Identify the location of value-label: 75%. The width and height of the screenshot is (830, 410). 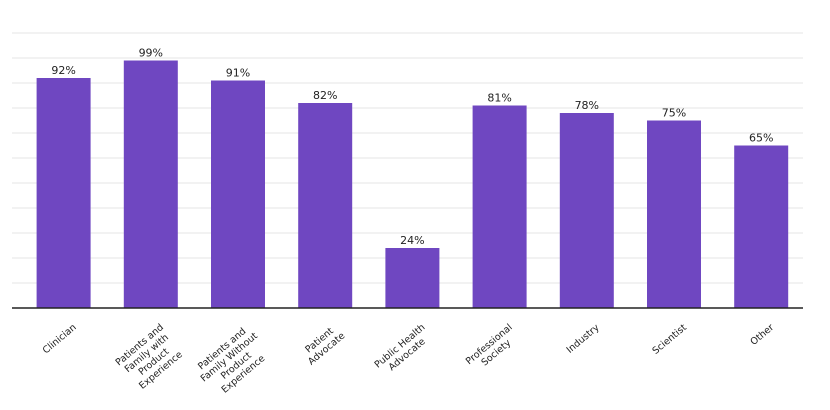
(674, 113).